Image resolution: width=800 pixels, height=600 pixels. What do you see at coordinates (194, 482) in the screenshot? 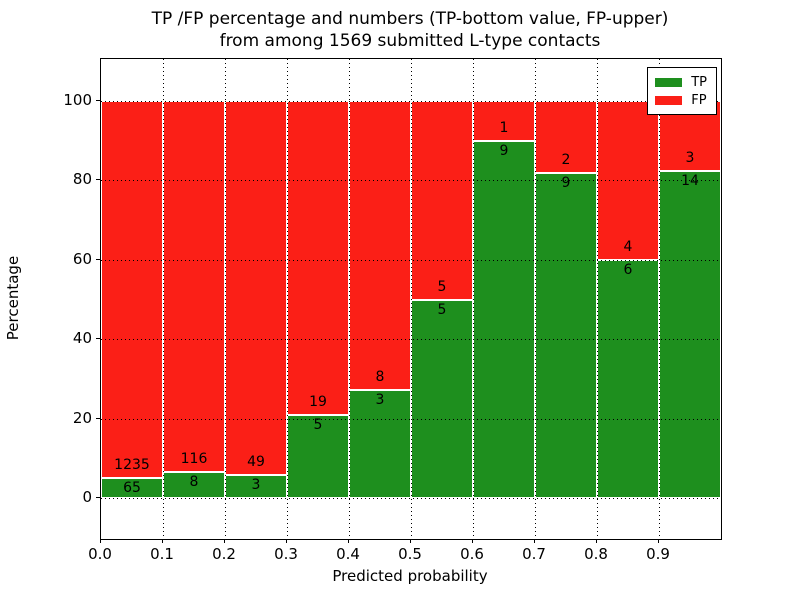
I see `tp-count-label: 8` at bounding box center [194, 482].